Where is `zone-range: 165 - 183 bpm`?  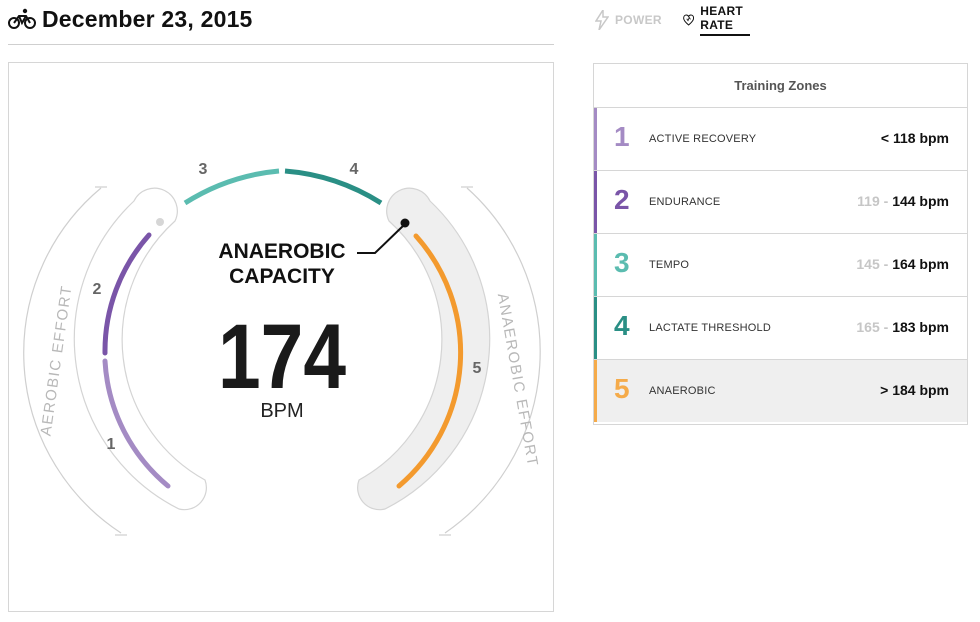 zone-range: 165 - 183 bpm is located at coordinates (902, 327).